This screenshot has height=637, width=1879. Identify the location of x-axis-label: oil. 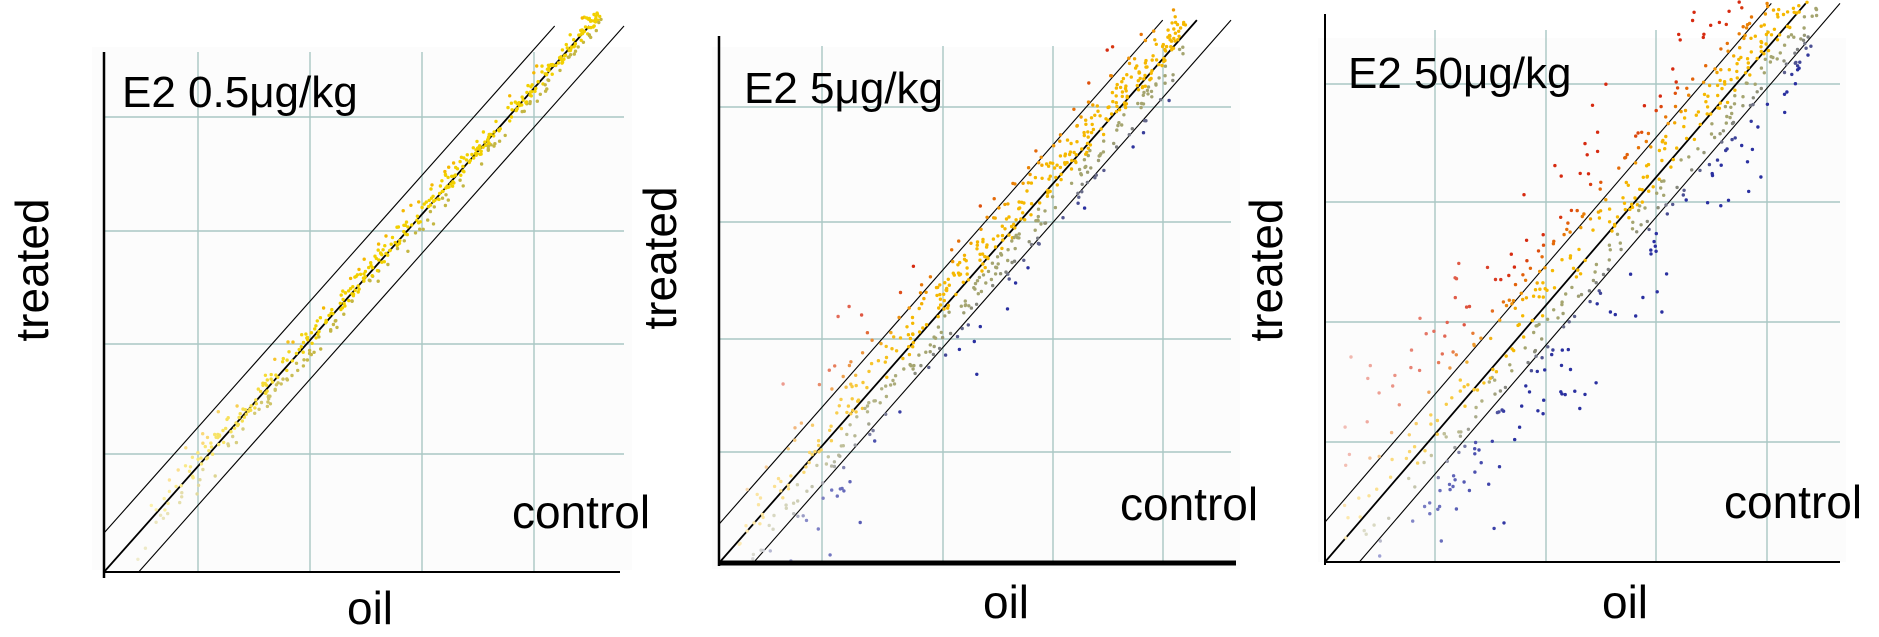
(1625, 602).